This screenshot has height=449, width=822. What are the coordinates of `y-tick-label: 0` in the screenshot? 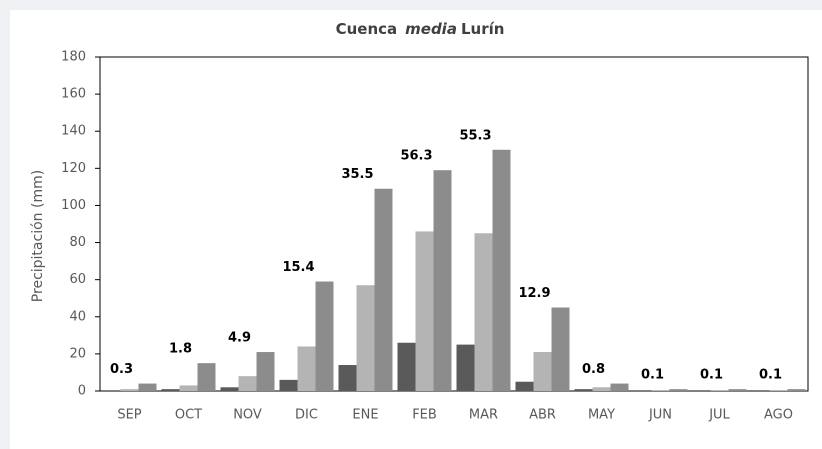 It's located at (82, 391).